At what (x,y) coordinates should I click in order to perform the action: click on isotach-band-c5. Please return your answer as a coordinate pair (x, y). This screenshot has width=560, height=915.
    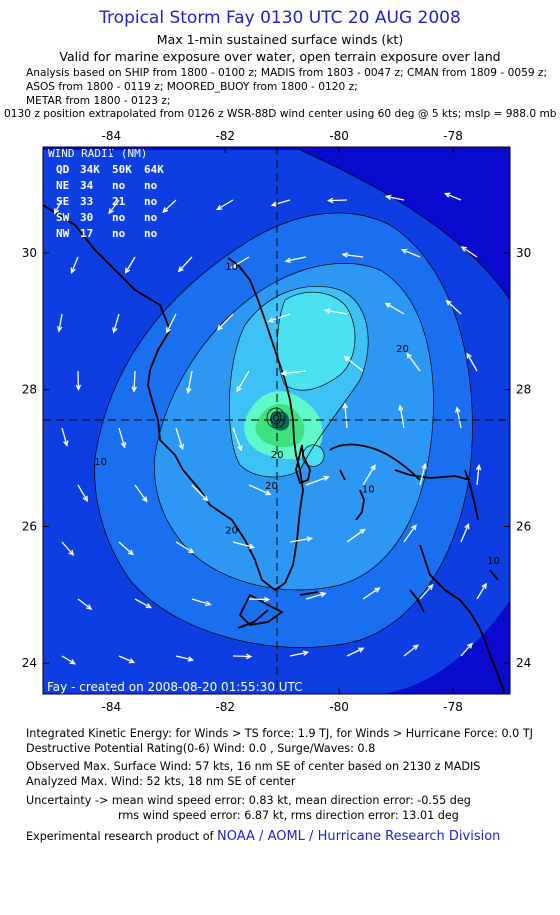
    Looking at the image, I should click on (316, 341).